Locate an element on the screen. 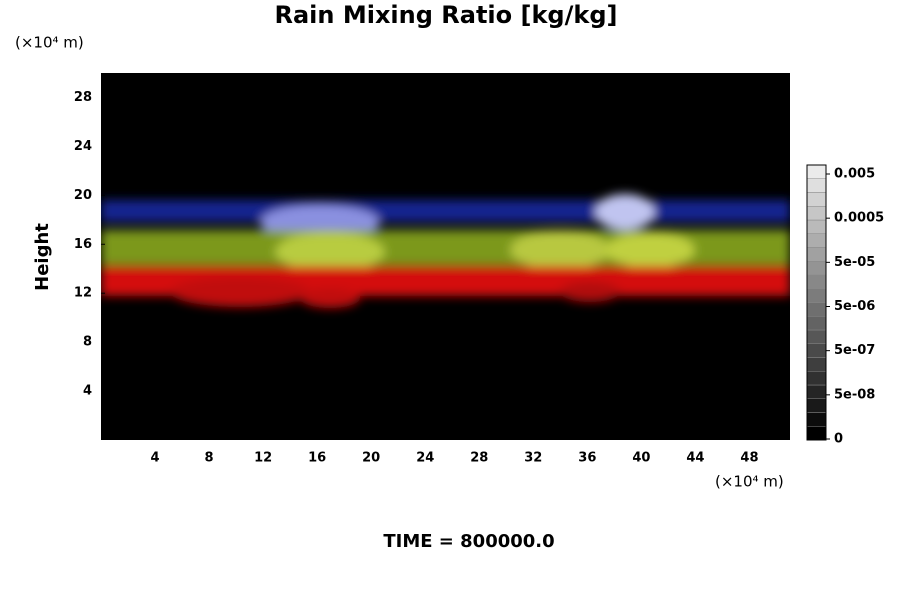  colorbar-tick-label: 0.0005 is located at coordinates (859, 218).